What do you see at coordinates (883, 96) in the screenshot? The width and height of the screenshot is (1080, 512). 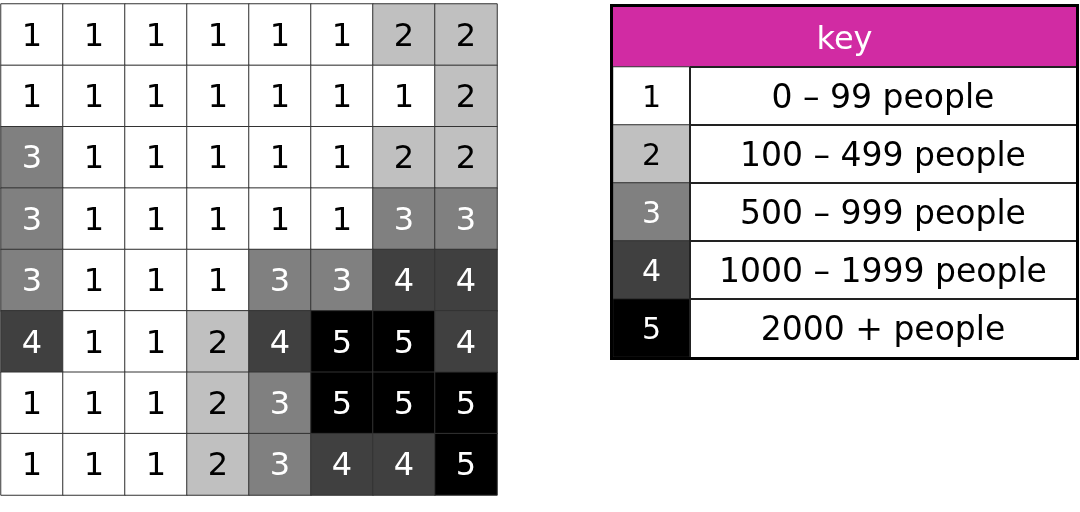 I see `y2-tick-label: 0 – 99 people` at bounding box center [883, 96].